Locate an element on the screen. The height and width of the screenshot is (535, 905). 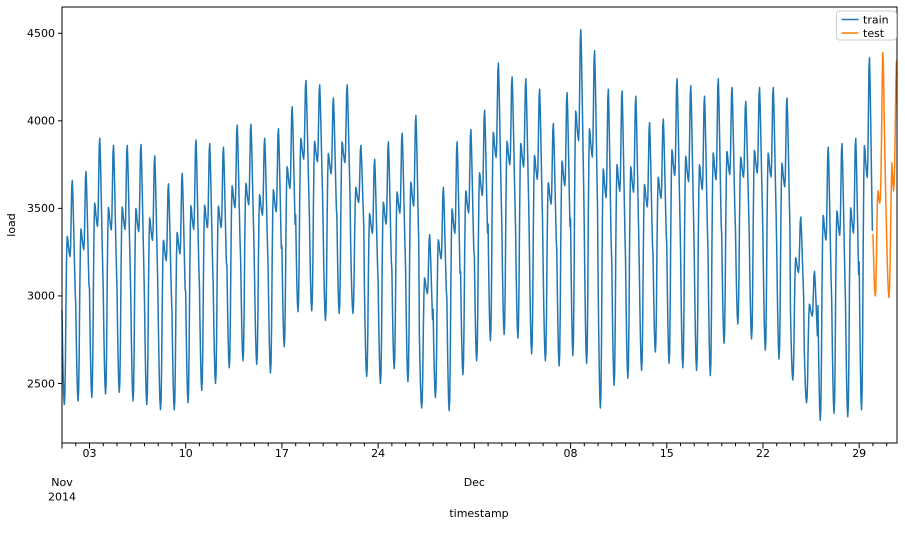
x-month-label: 2014 is located at coordinates (62, 497).